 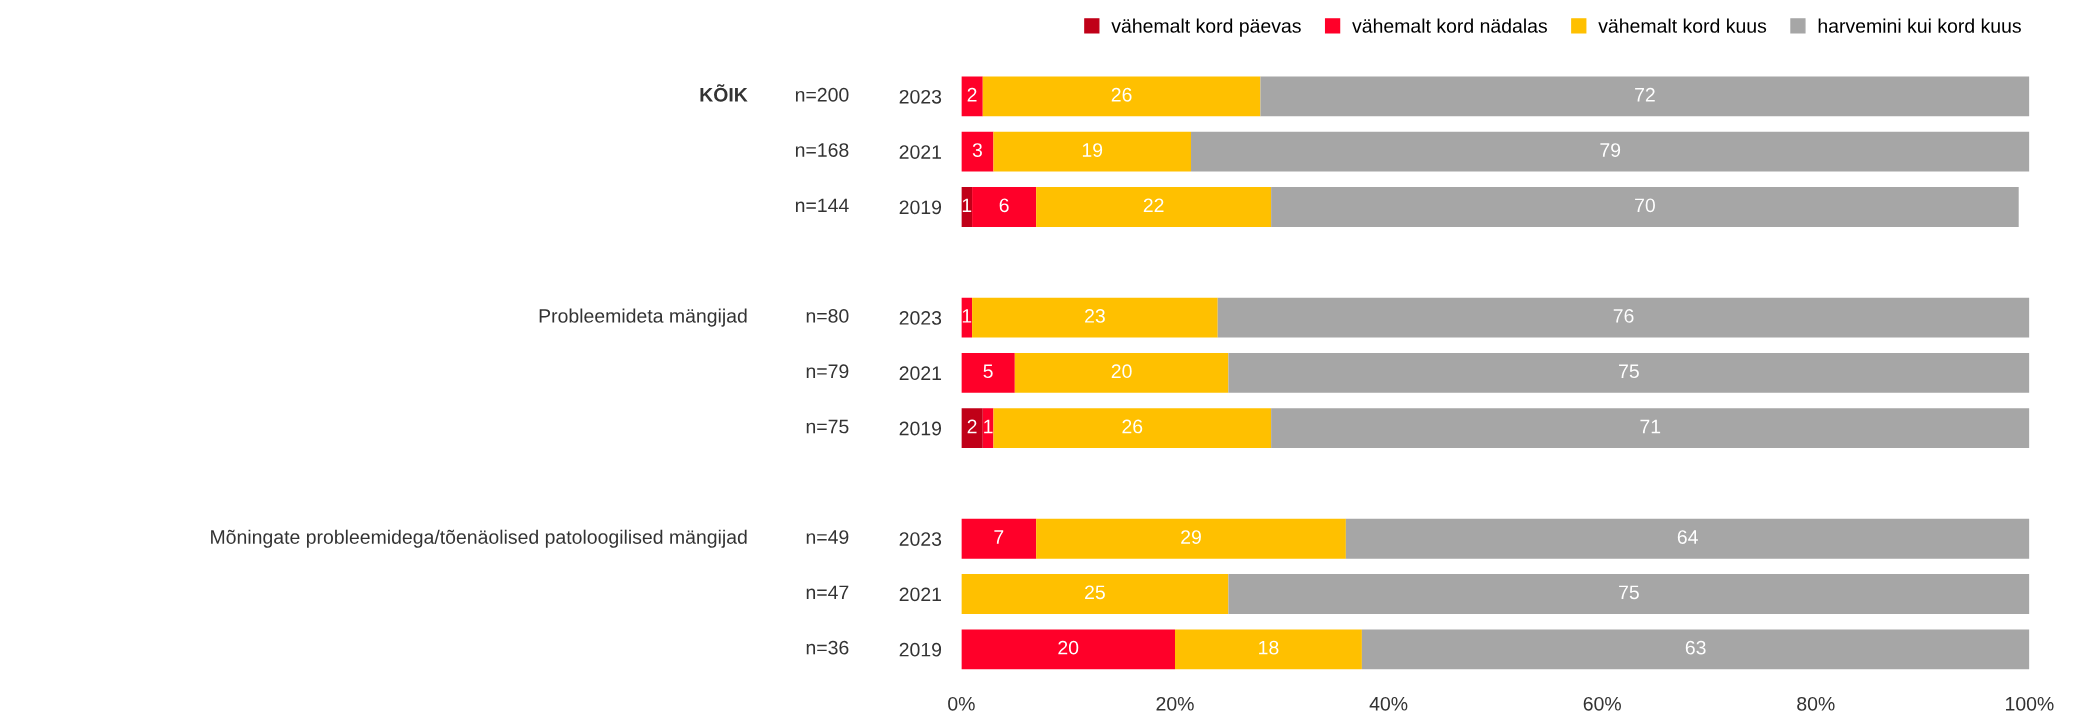 I want to click on data-label: 23, so click(x=1095, y=316).